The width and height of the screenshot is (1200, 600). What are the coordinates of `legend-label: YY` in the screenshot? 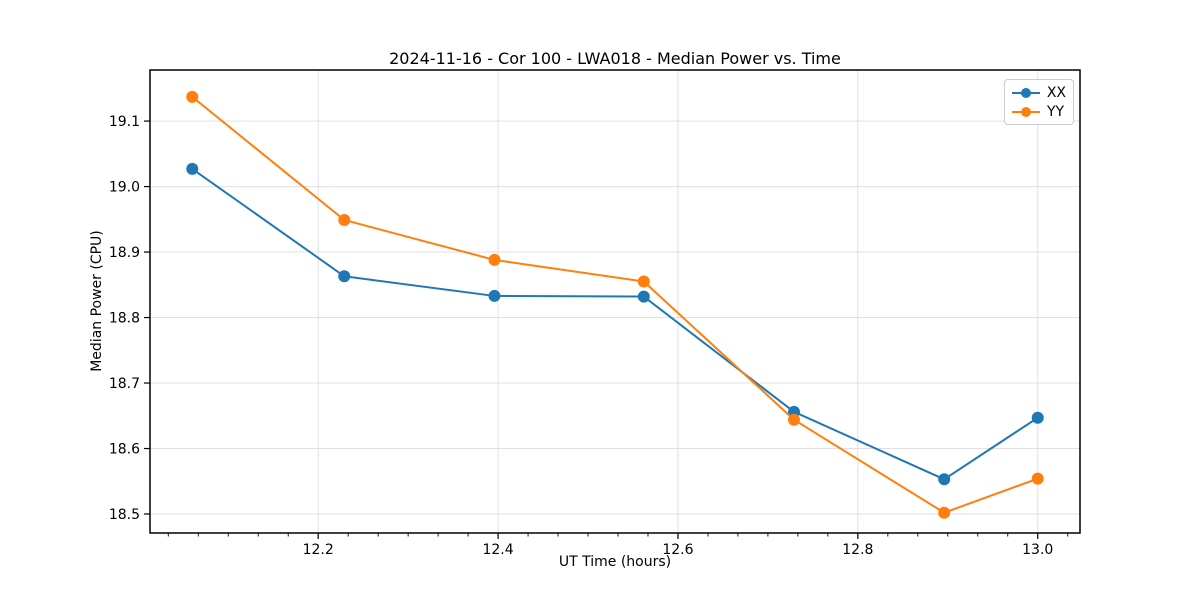 It's located at (1056, 111).